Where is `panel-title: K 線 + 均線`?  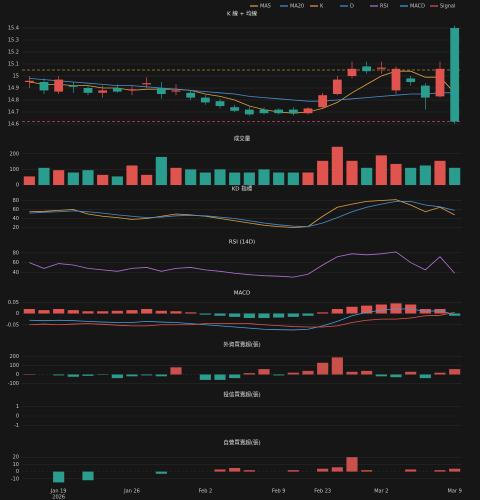 panel-title: K 線 + 均線 is located at coordinates (242, 14).